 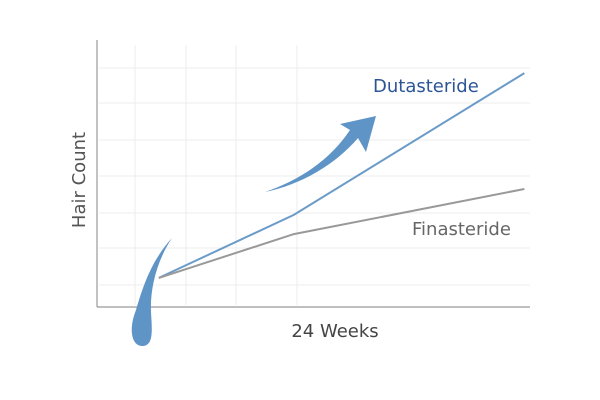 What do you see at coordinates (461, 229) in the screenshot?
I see `series-label: Finasteride` at bounding box center [461, 229].